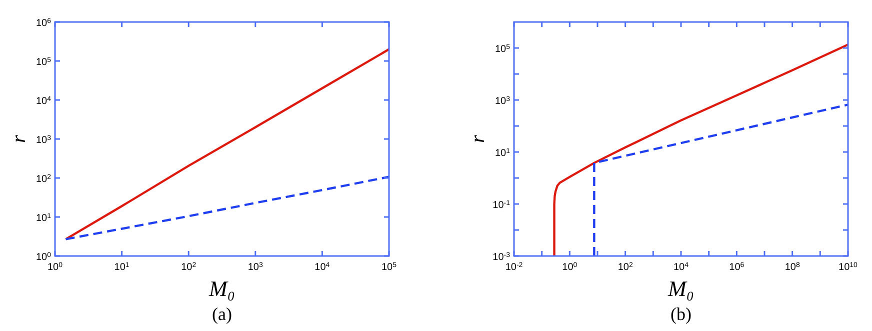 Image resolution: width=872 pixels, height=331 pixels. Describe the element at coordinates (44, 179) in the screenshot. I see `y-tick-label: 10$^{2}$` at that location.